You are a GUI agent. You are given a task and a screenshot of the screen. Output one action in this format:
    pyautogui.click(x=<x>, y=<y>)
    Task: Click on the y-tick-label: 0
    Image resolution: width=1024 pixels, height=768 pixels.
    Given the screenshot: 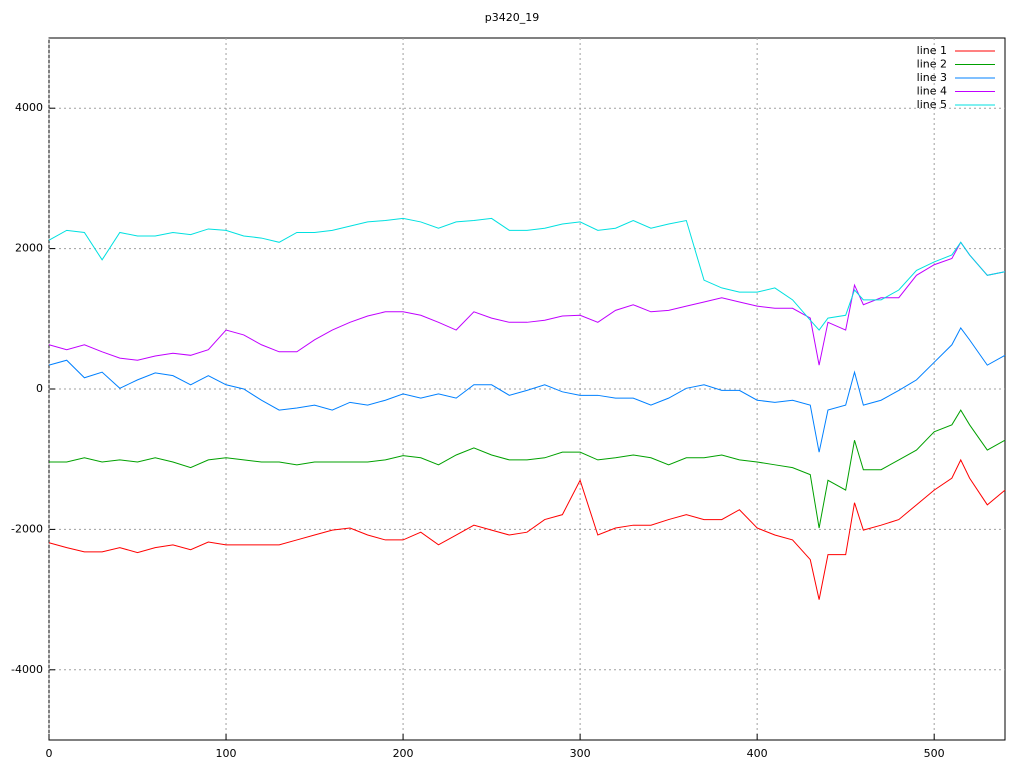 What is the action you would take?
    pyautogui.click(x=39, y=388)
    